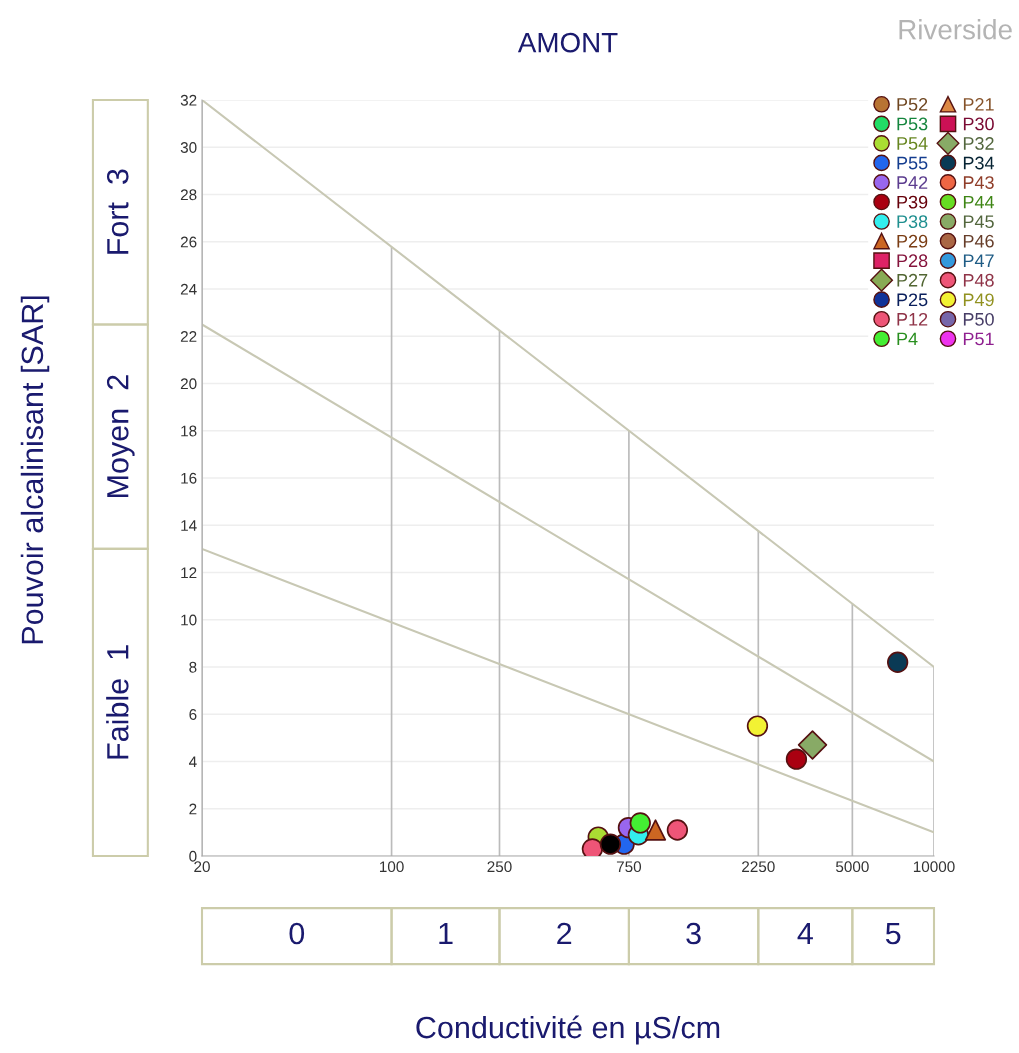 Image resolution: width=1019 pixels, height=1053 pixels. What do you see at coordinates (188, 100) in the screenshot?
I see `y-tick-label: 32` at bounding box center [188, 100].